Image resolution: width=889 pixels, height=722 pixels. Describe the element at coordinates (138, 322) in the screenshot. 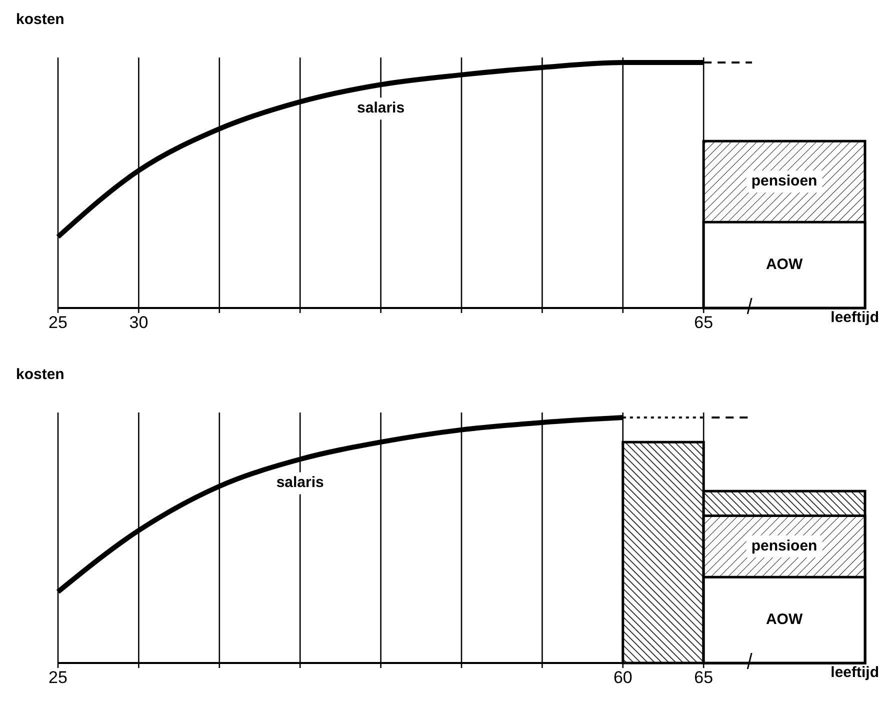

I see `x-tick-label: 30` at that location.